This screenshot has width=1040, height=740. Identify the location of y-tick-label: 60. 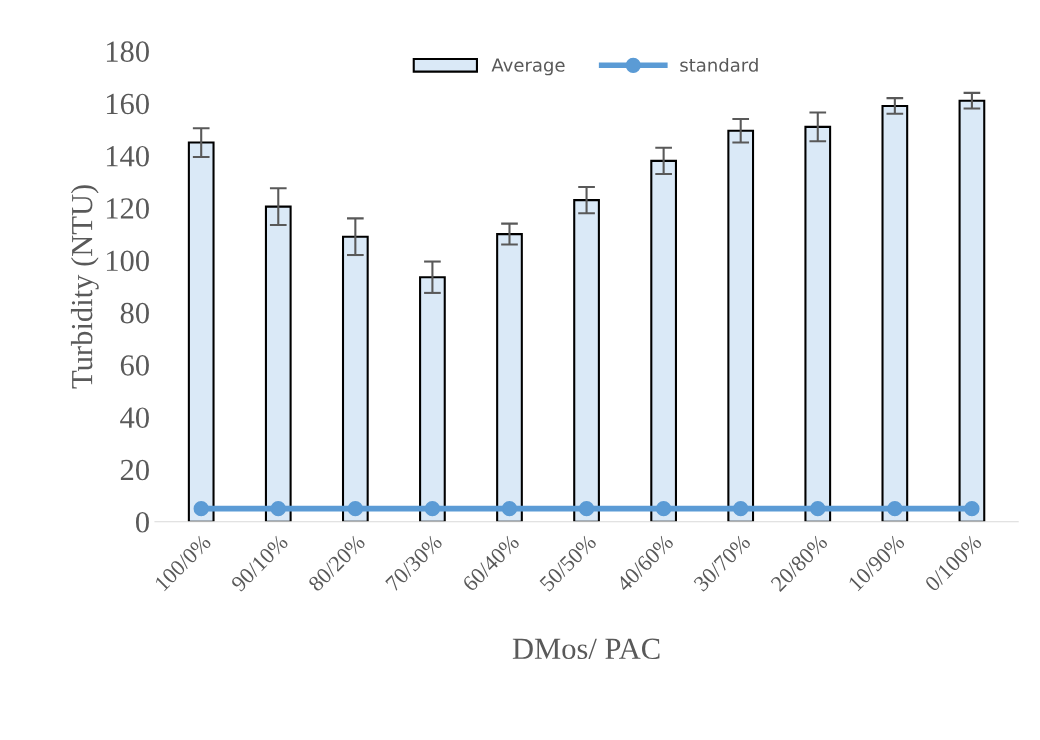
(134, 365).